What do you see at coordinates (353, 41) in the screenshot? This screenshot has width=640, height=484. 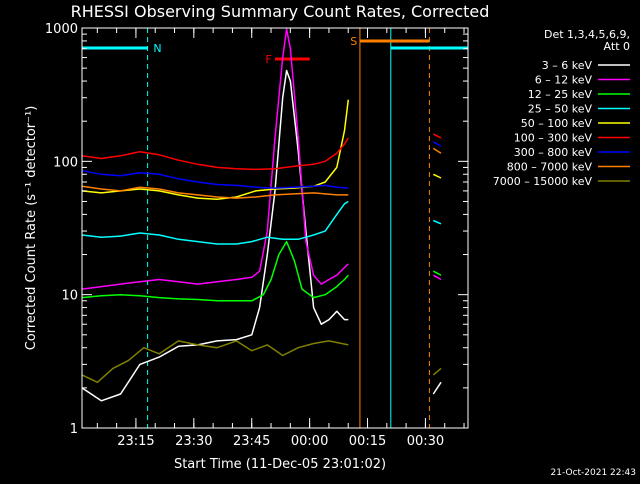 I see `saa-label: S` at bounding box center [353, 41].